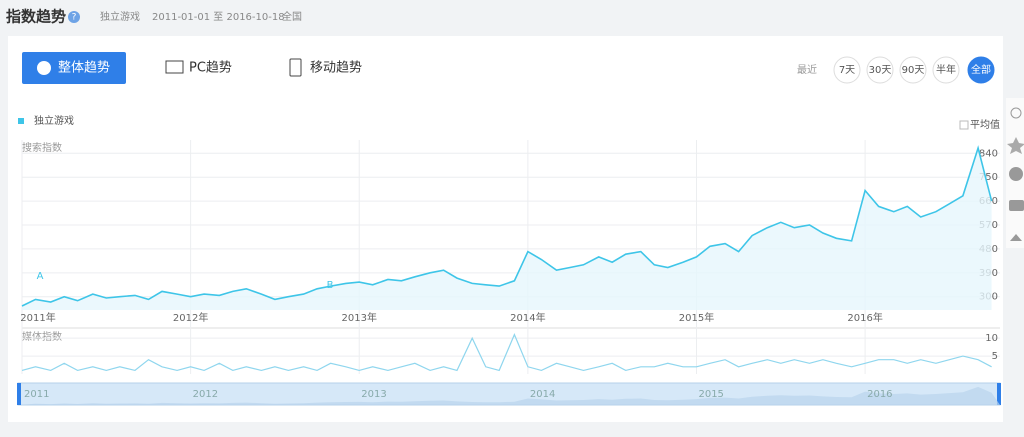 The width and height of the screenshot is (1024, 437). I want to click on range-label: 最近, so click(807, 69).